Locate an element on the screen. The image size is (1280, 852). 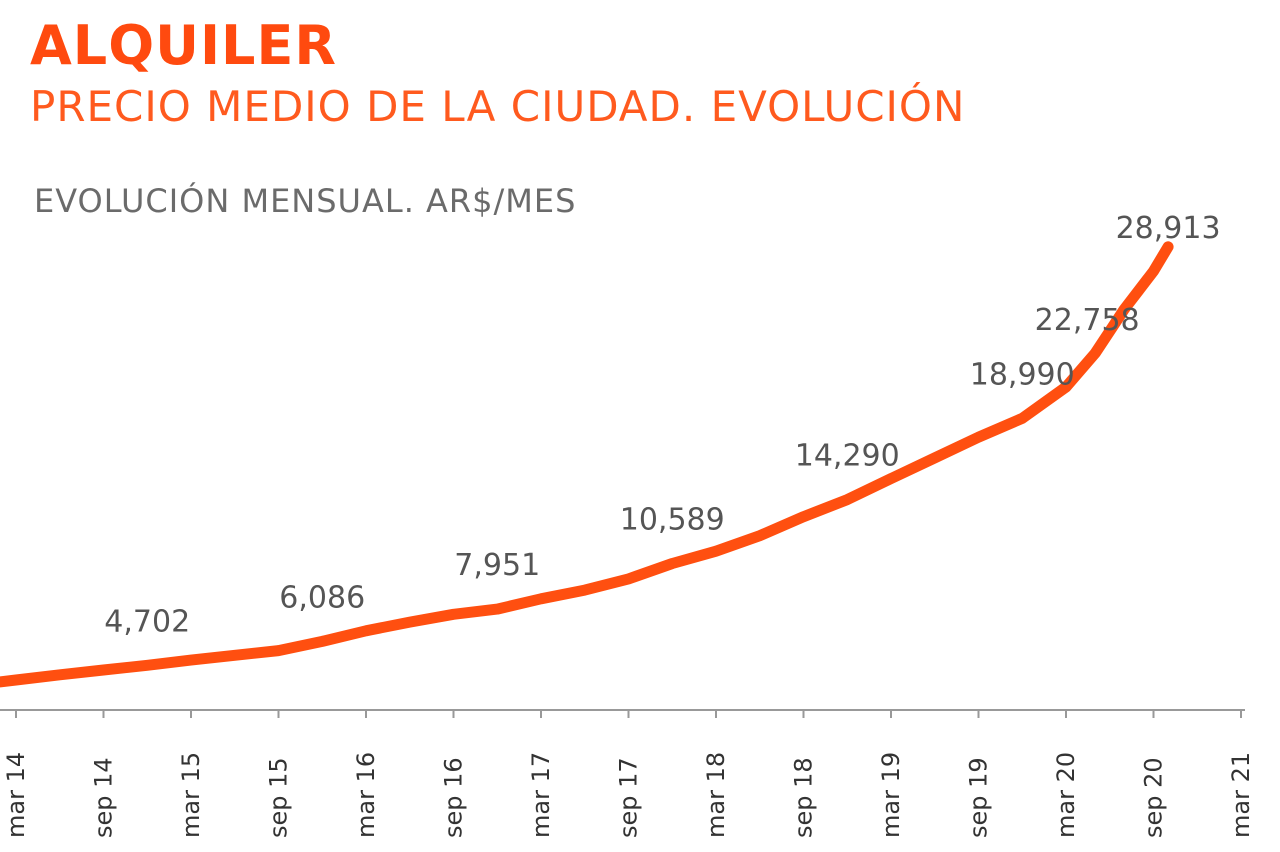
chart-title: ALQUILER is located at coordinates (183, 45).